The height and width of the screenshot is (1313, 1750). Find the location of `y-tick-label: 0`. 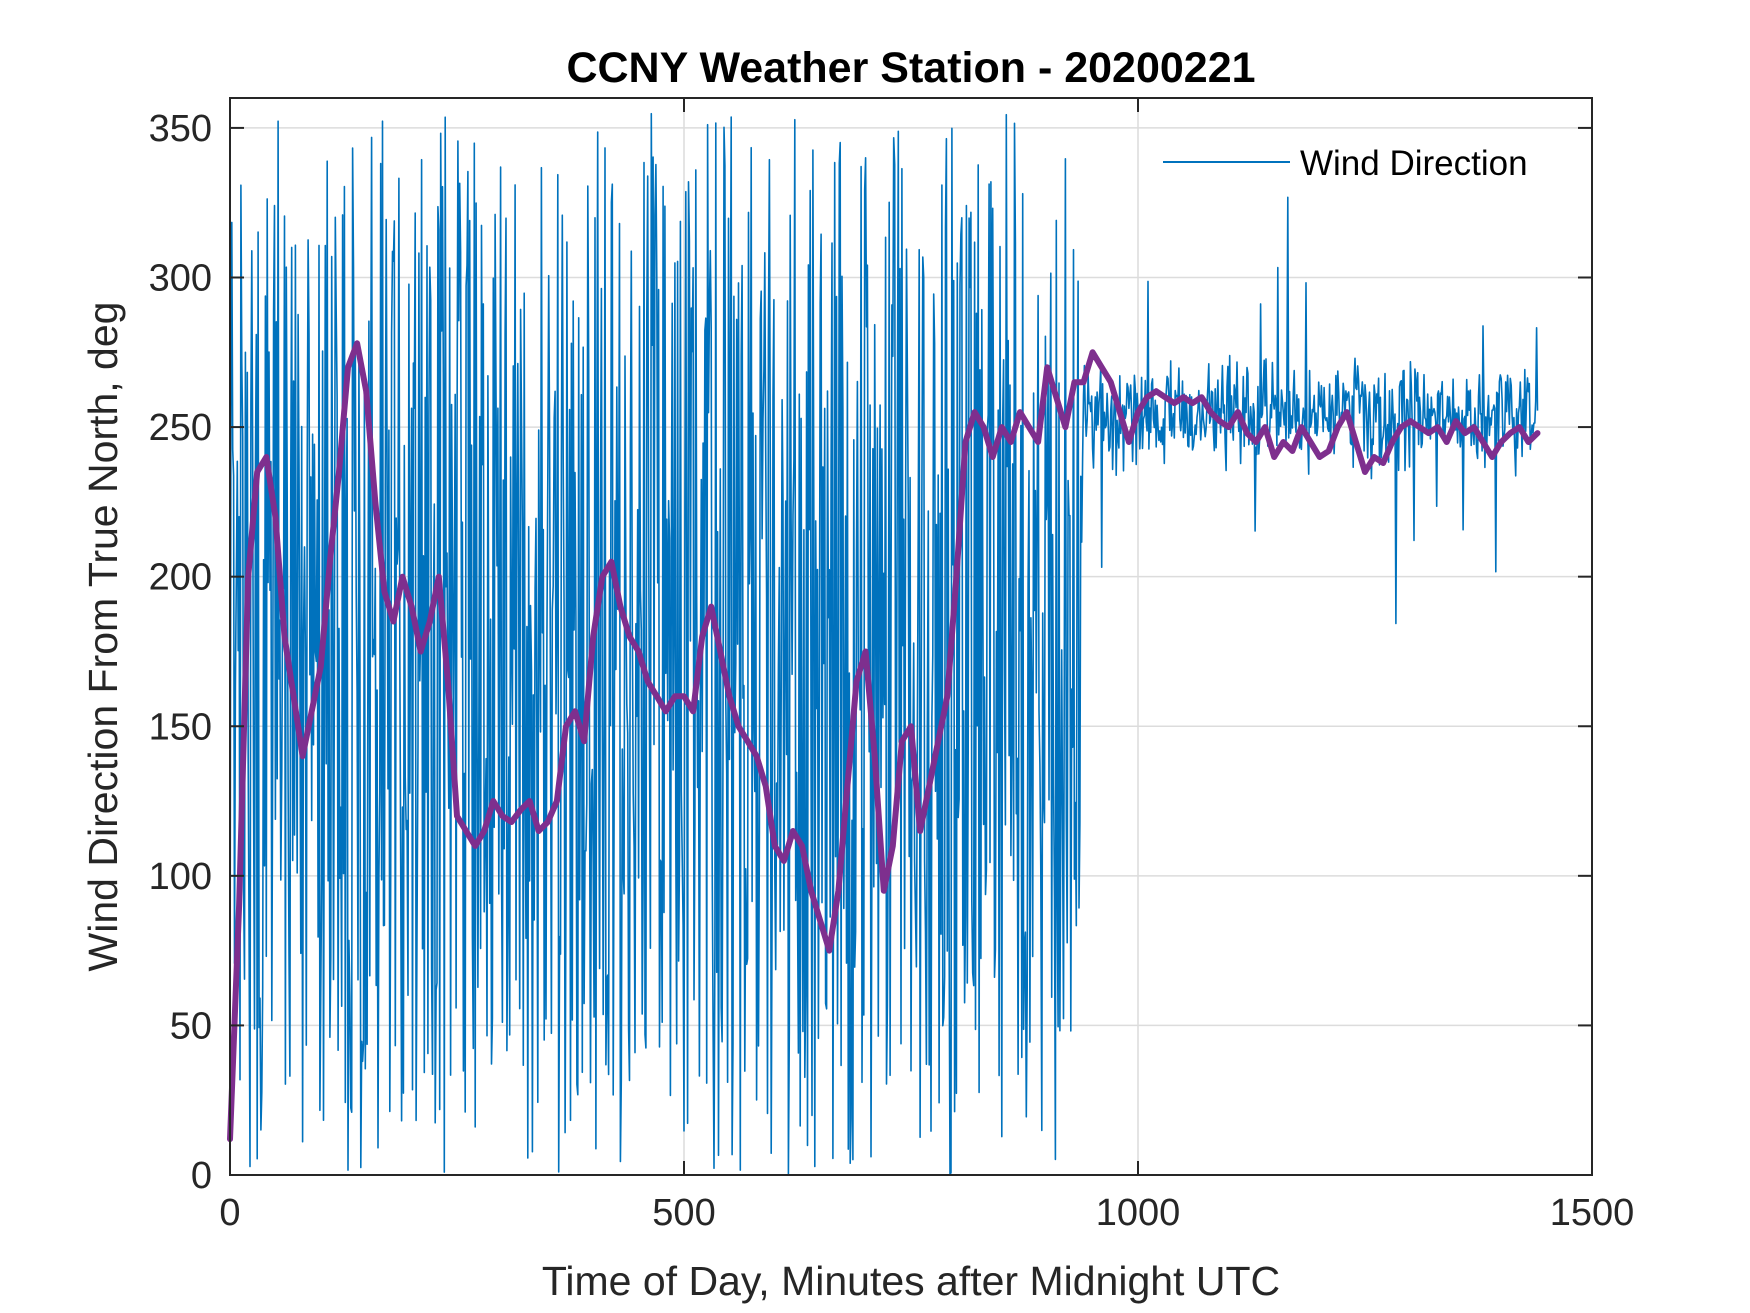

y-tick-label: 0 is located at coordinates (201, 1176).